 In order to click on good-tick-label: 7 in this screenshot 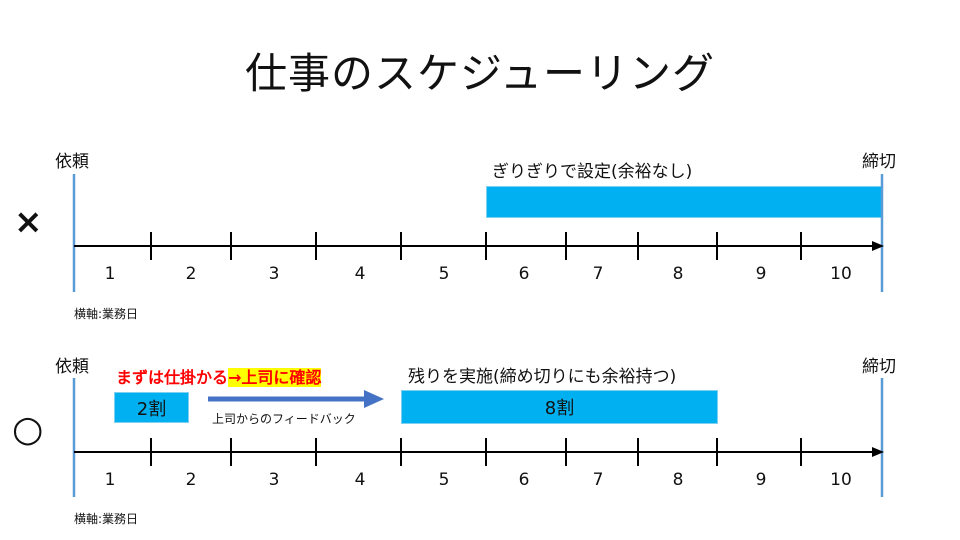, I will do `click(598, 480)`.